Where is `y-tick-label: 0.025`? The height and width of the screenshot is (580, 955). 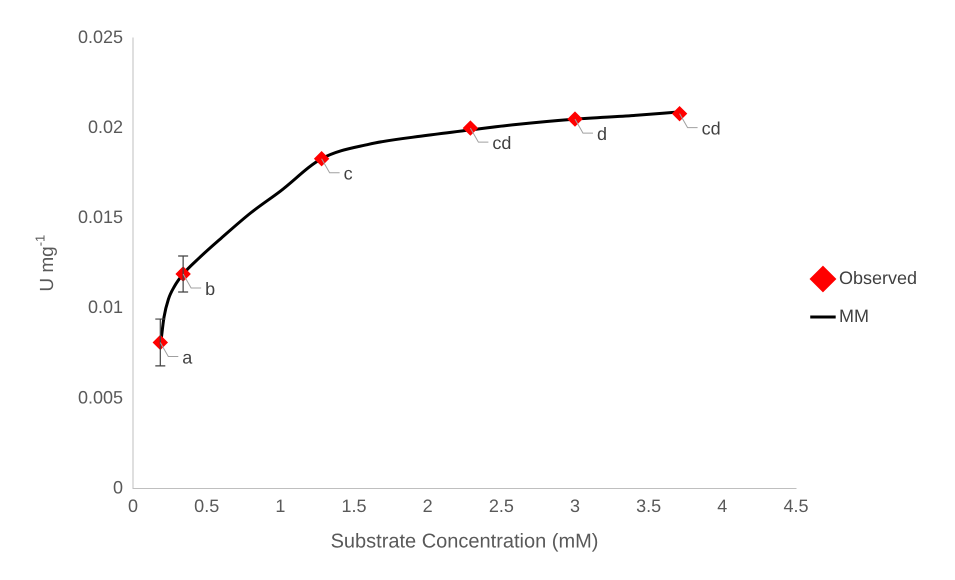
y-tick-label: 0.025 is located at coordinates (101, 36).